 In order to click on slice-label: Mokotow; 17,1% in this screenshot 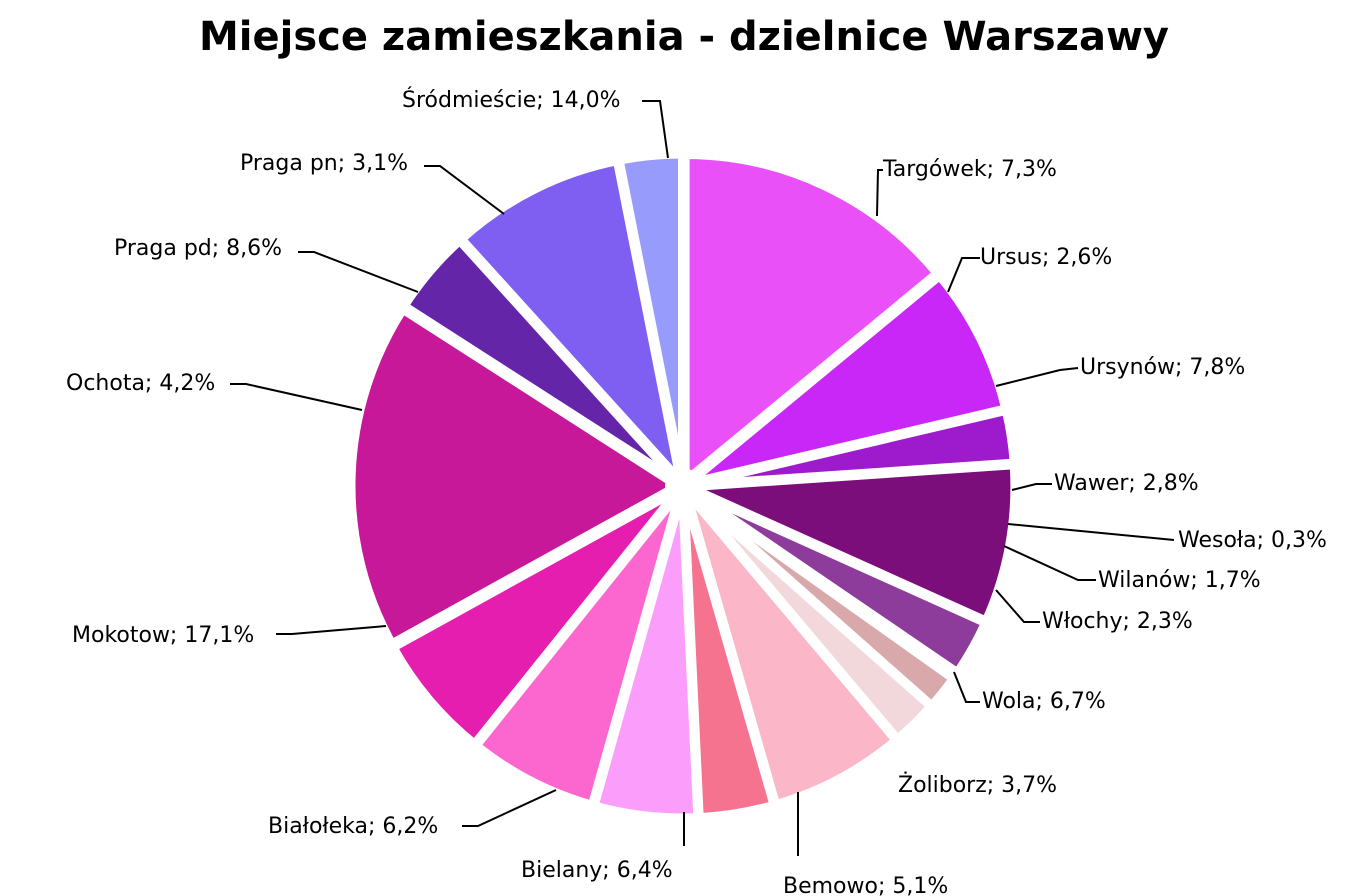, I will do `click(163, 635)`.